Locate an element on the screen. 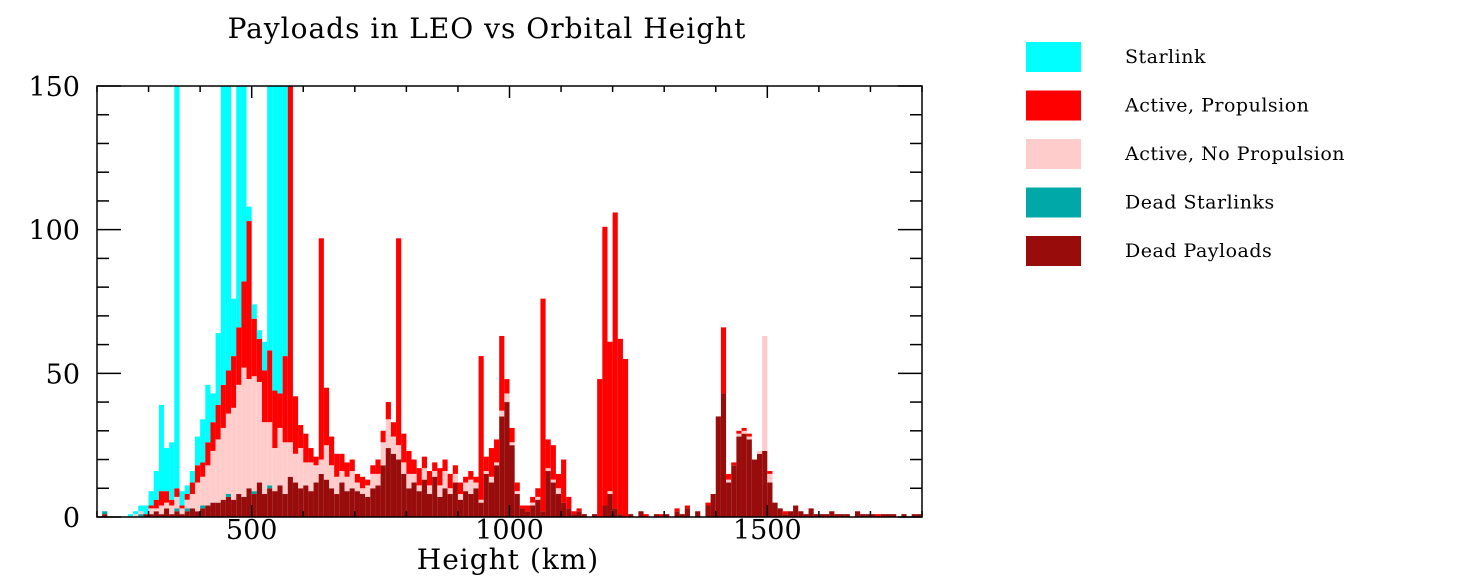  y-tick-label: 150 is located at coordinates (54, 87).